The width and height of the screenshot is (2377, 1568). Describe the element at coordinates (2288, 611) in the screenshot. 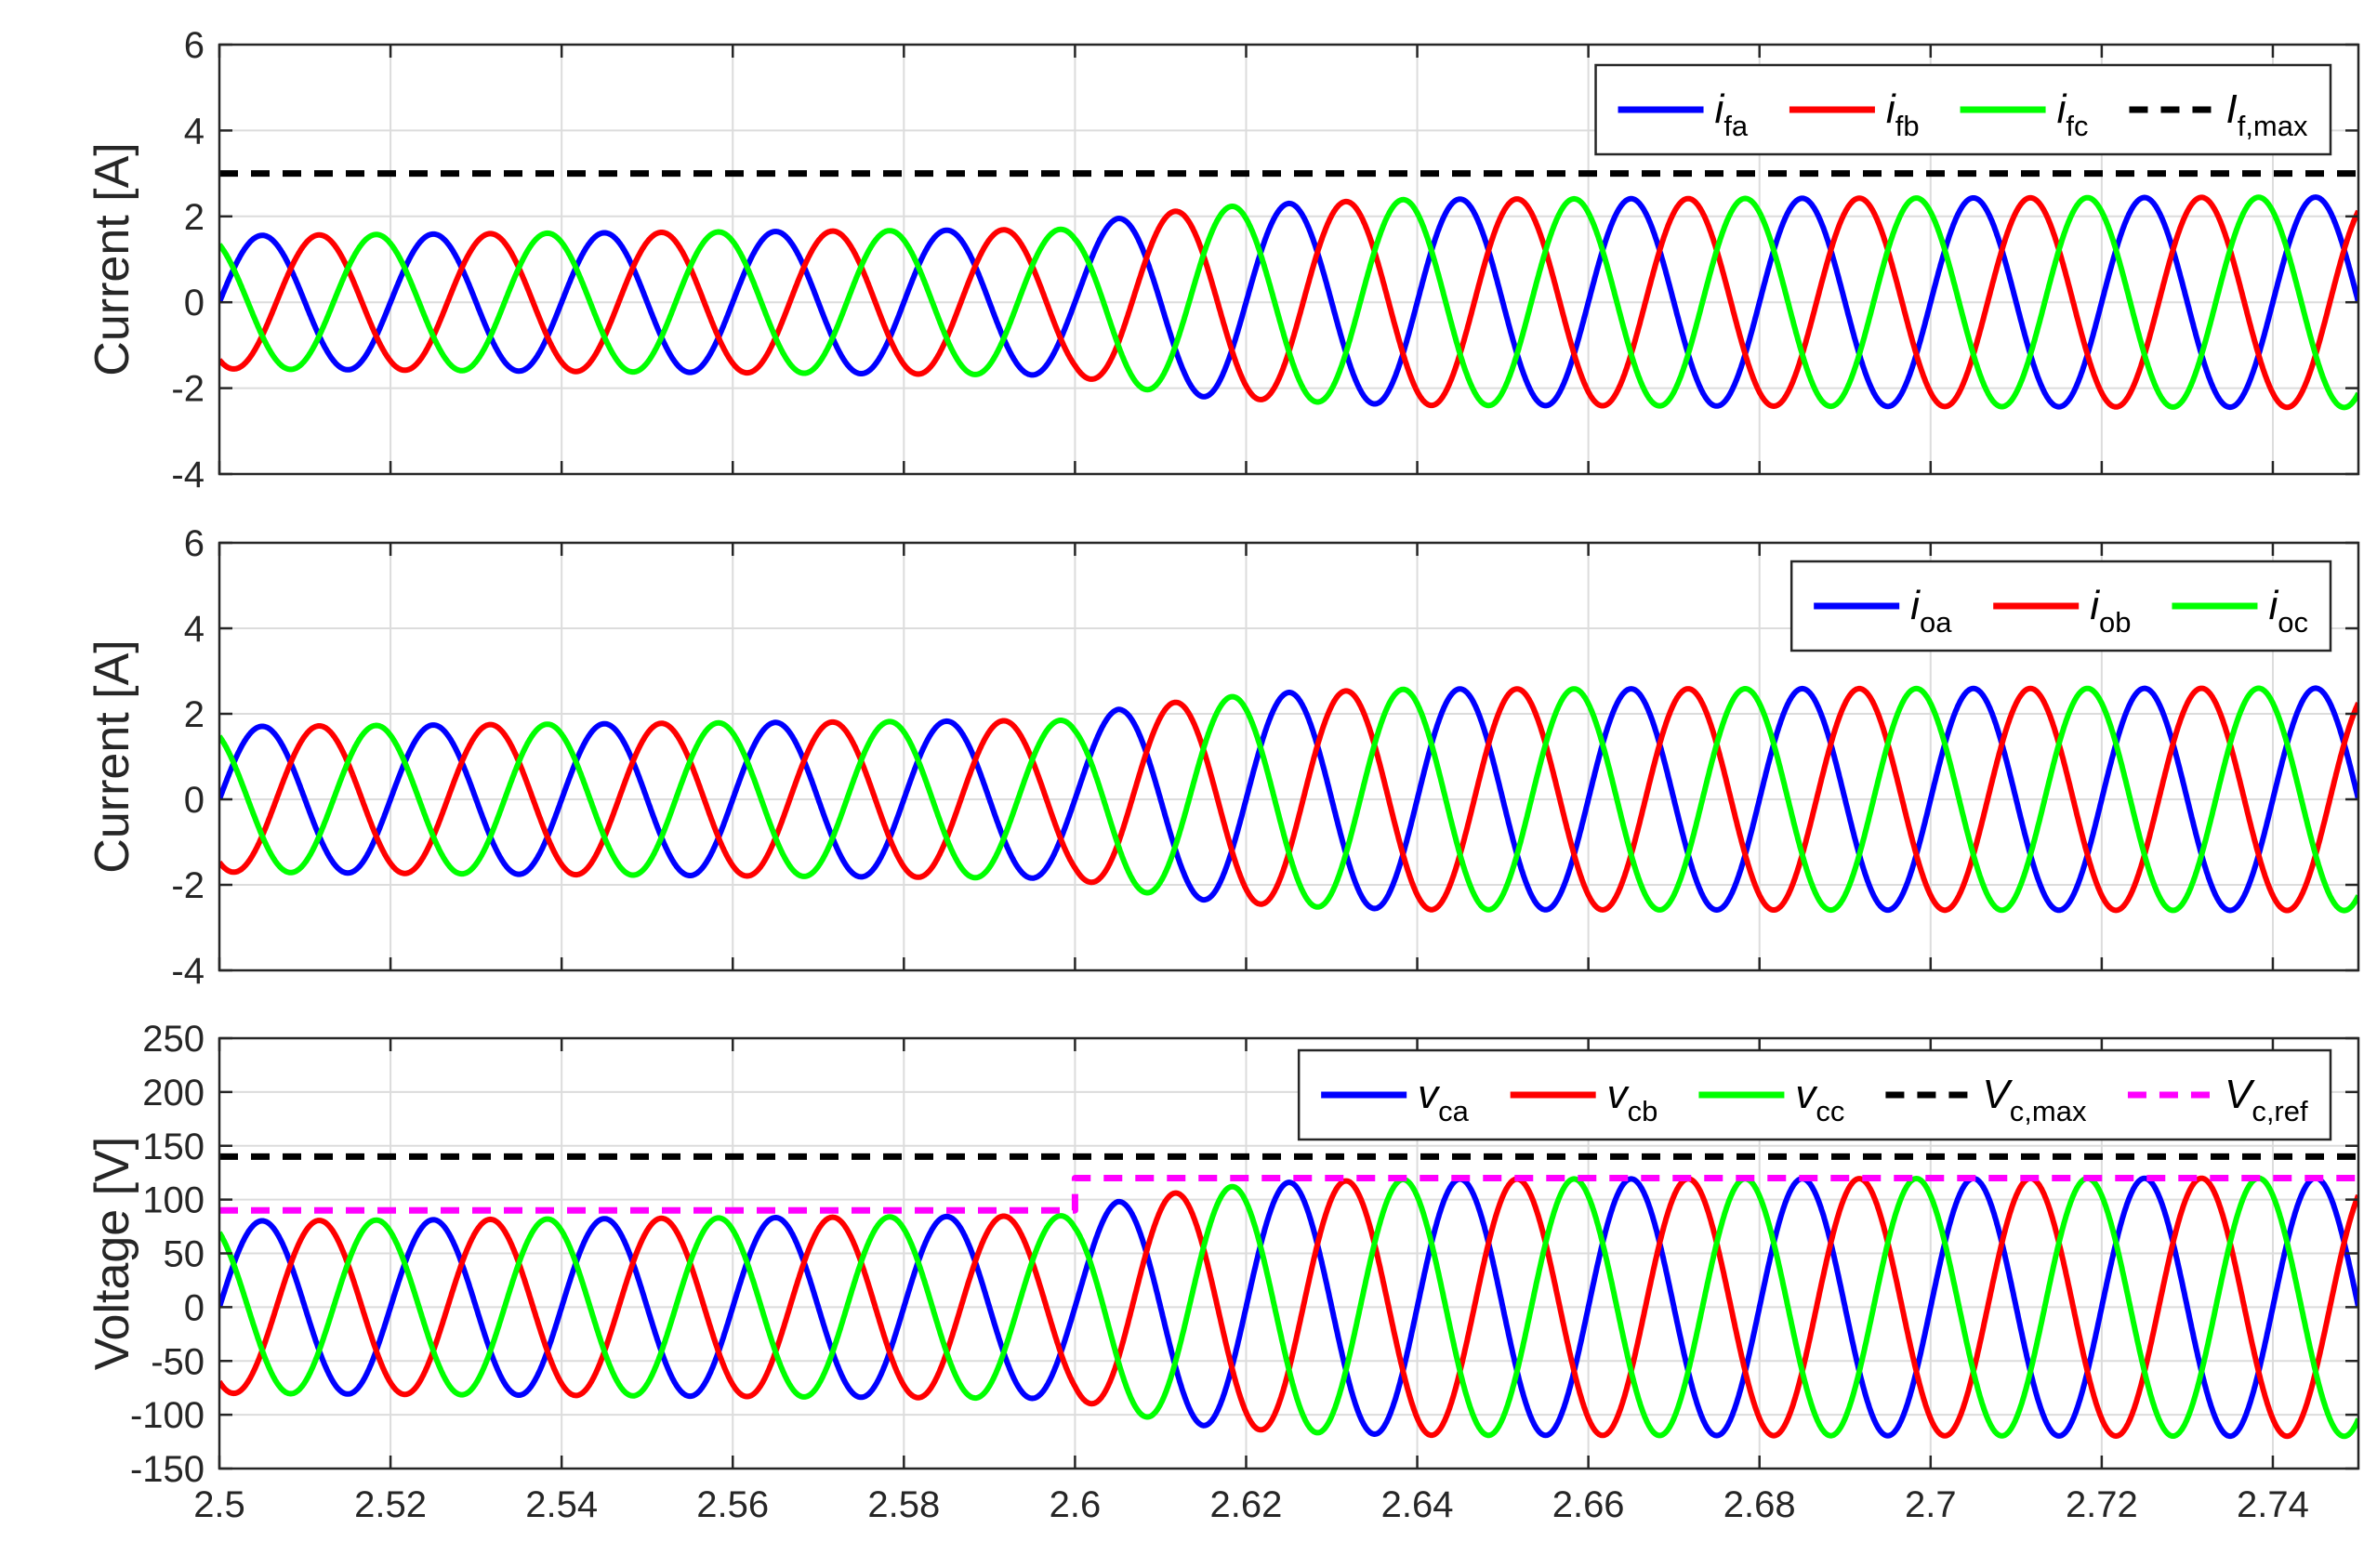

I see `legend-label: ioc` at that location.